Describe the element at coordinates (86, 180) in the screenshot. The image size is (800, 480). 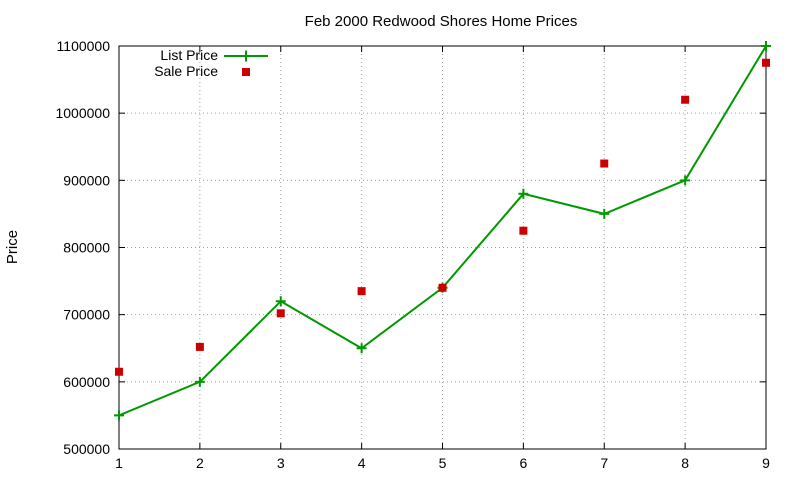
I see `y-tick-label: 900000` at that location.